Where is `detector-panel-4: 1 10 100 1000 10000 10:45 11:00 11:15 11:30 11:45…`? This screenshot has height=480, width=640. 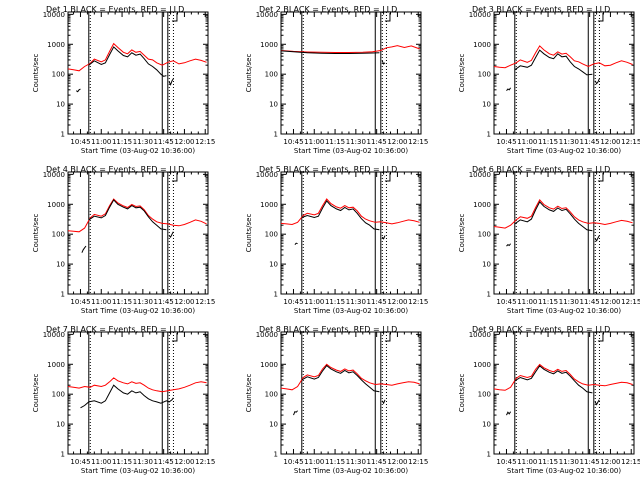 detector-panel-4: 1 10 100 1000 10000 10:45 11:00 11:15 11:30 11:45… is located at coordinates (123, 240).